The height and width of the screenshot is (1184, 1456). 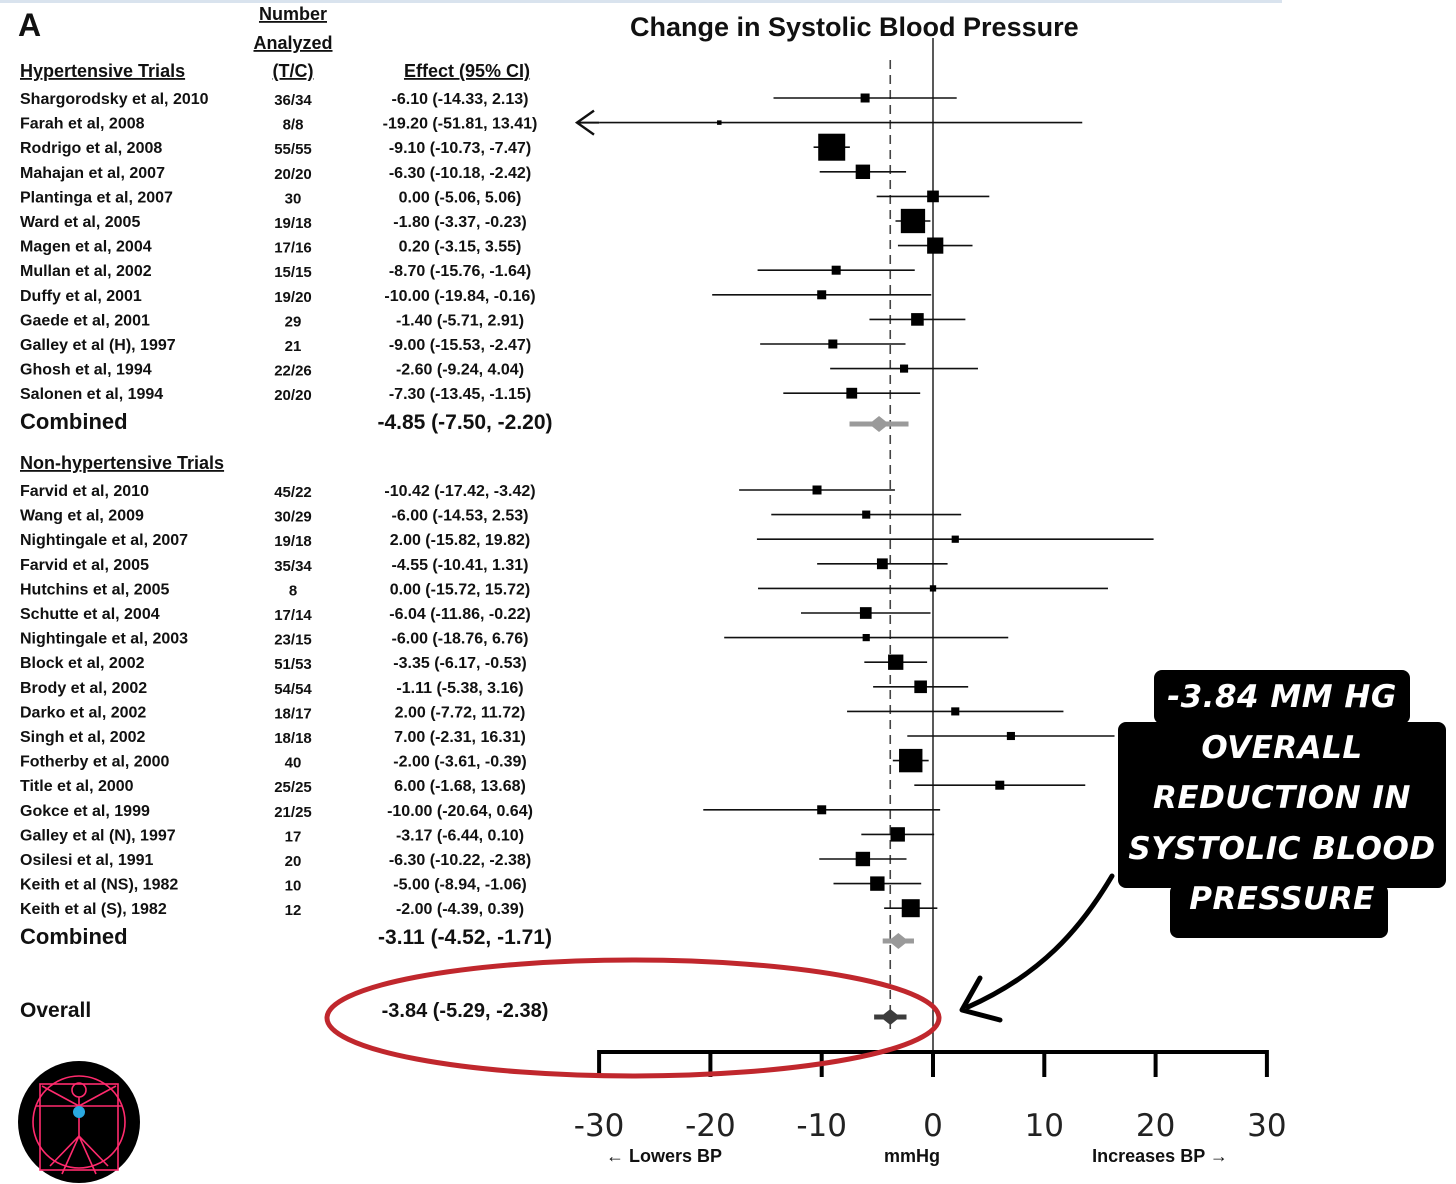 I want to click on study-name: Schutte et al, 2004, so click(x=90, y=614).